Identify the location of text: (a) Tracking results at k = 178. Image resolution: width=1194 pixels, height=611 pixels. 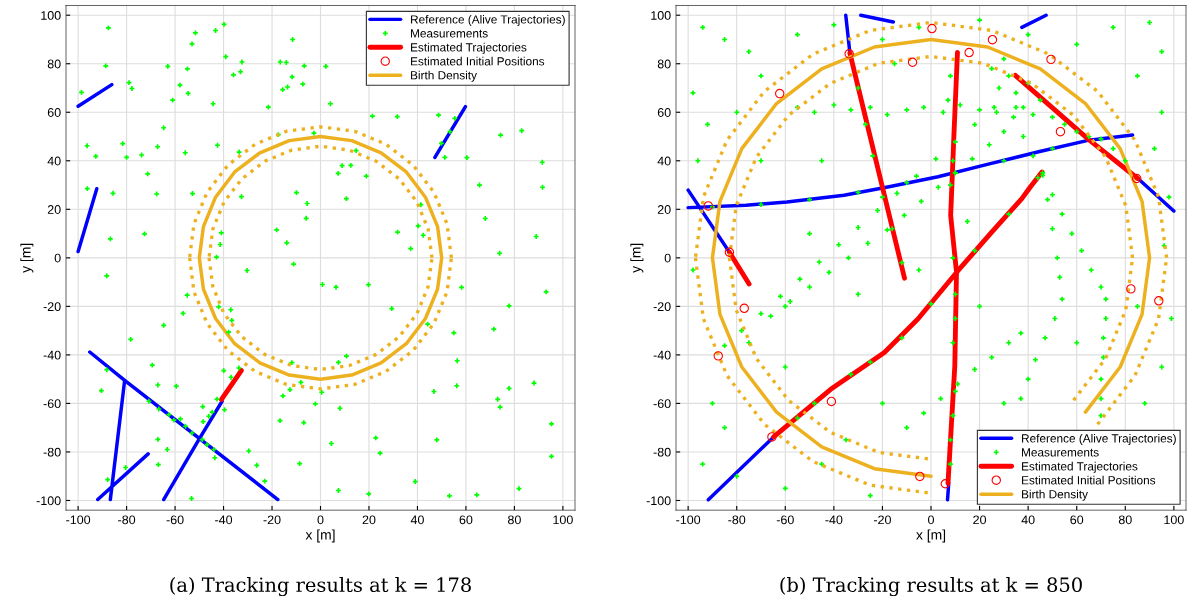
(320, 587).